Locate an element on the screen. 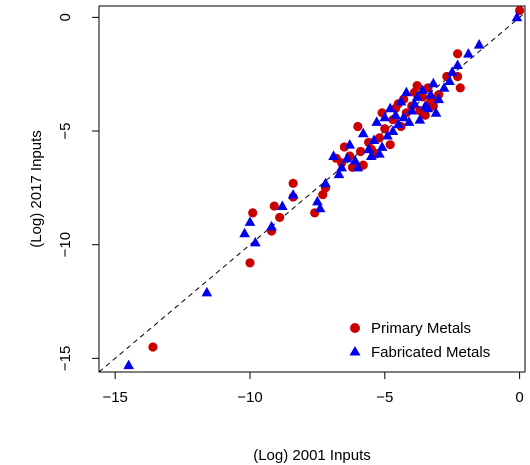 This screenshot has width=530, height=465. x-axis: −15 −10 −5 0 is located at coordinates (313, 389).